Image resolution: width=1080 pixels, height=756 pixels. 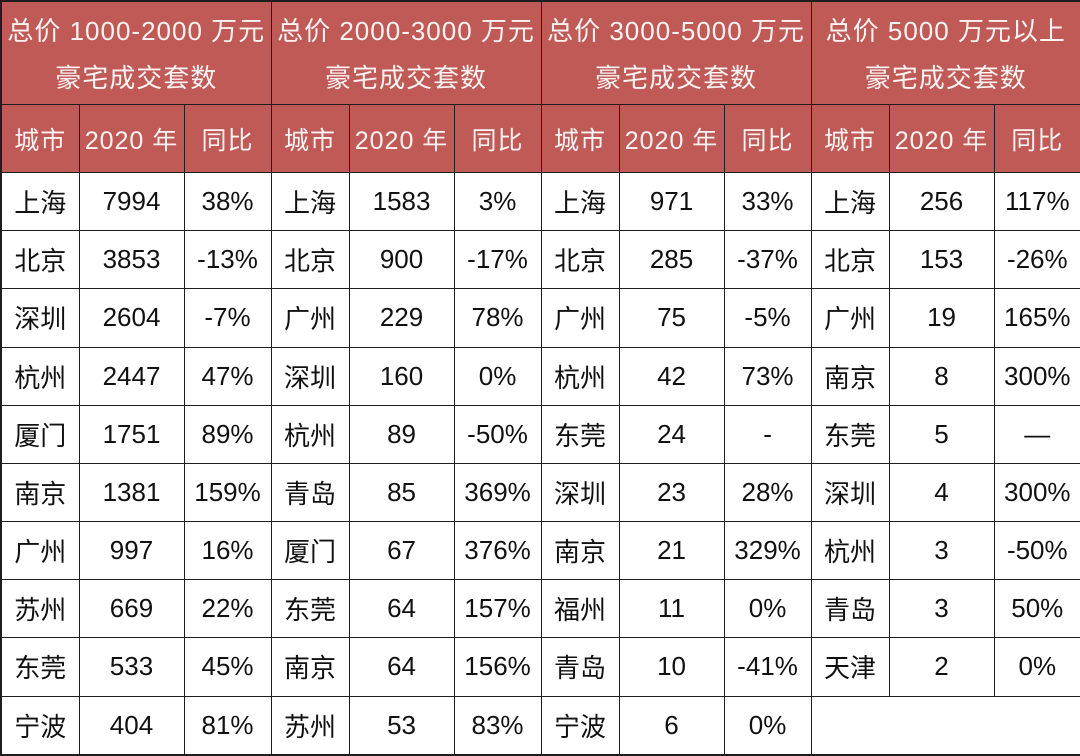 I want to click on count-cell: 5, so click(x=941, y=434).